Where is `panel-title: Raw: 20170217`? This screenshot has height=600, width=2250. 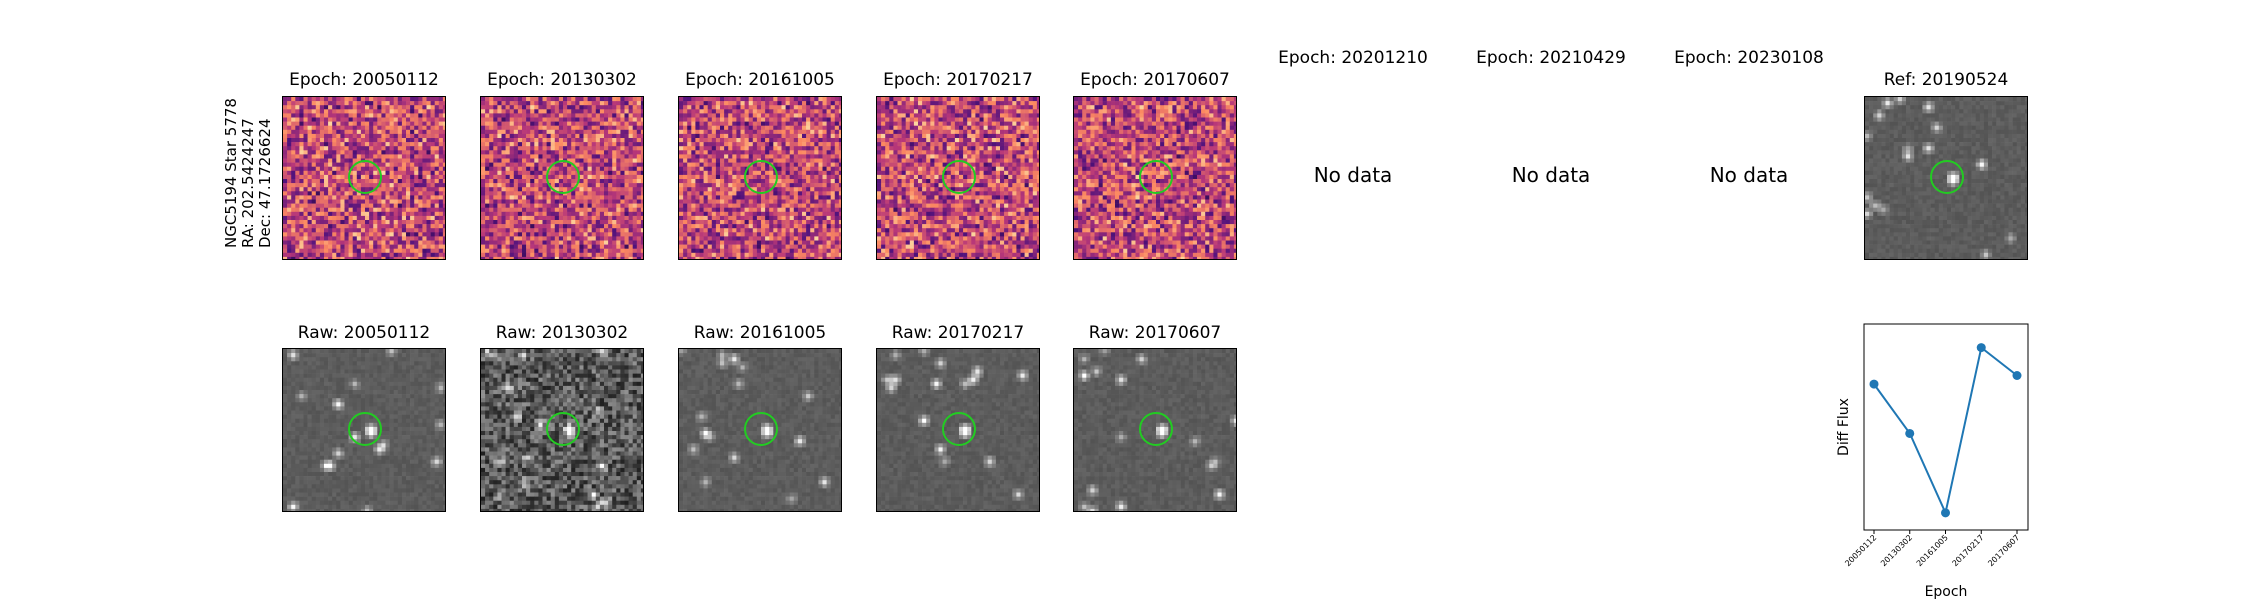
panel-title: Raw: 20170217 is located at coordinates (958, 333).